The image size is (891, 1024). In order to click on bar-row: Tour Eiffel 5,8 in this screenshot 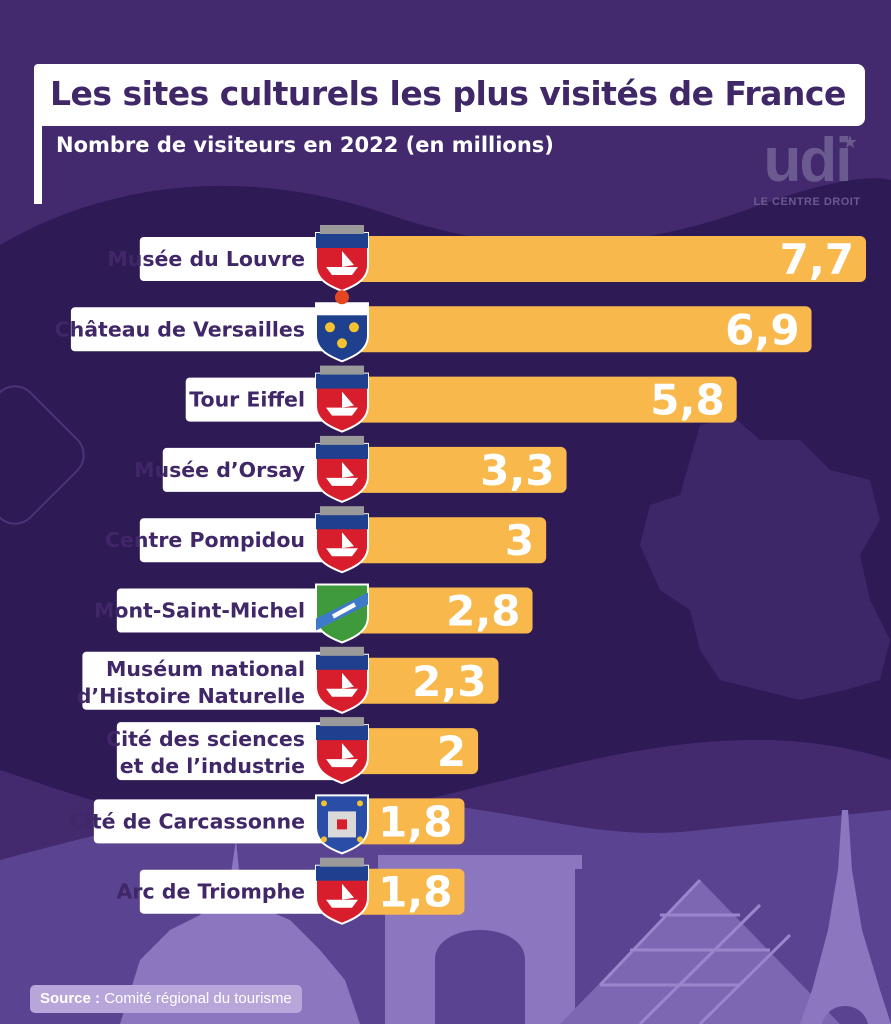, I will do `click(461, 399)`.